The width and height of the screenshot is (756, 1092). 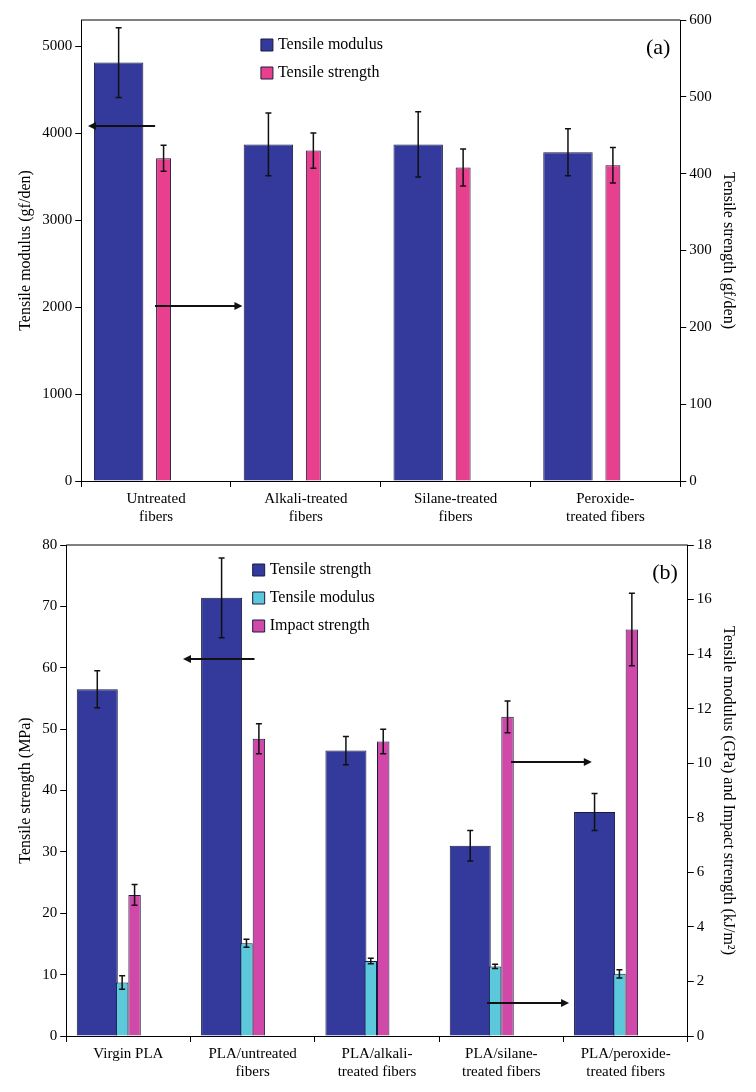 I want to click on y2-tick-label: 12, so click(x=704, y=707).